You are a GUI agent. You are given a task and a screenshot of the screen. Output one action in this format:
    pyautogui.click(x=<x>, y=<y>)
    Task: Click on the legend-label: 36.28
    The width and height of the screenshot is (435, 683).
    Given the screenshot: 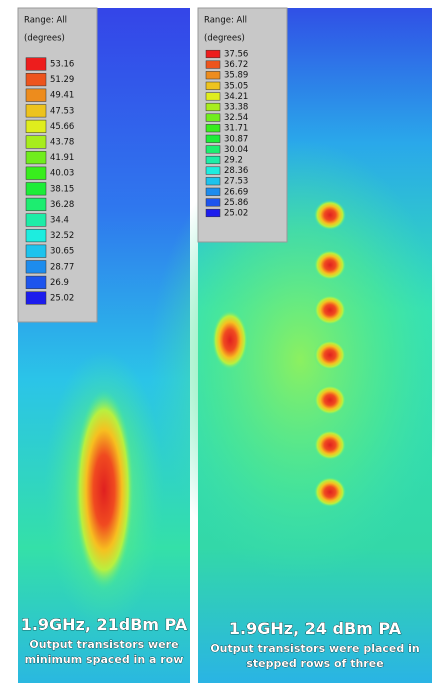 What is the action you would take?
    pyautogui.click(x=62, y=205)
    